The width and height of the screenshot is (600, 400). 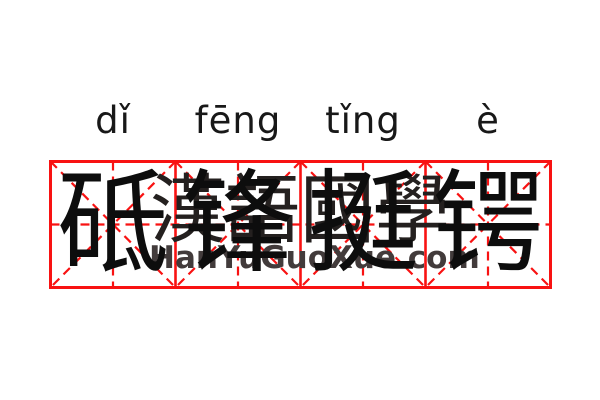 I want to click on pinyin-syllable-2: fēng, so click(x=238, y=120).